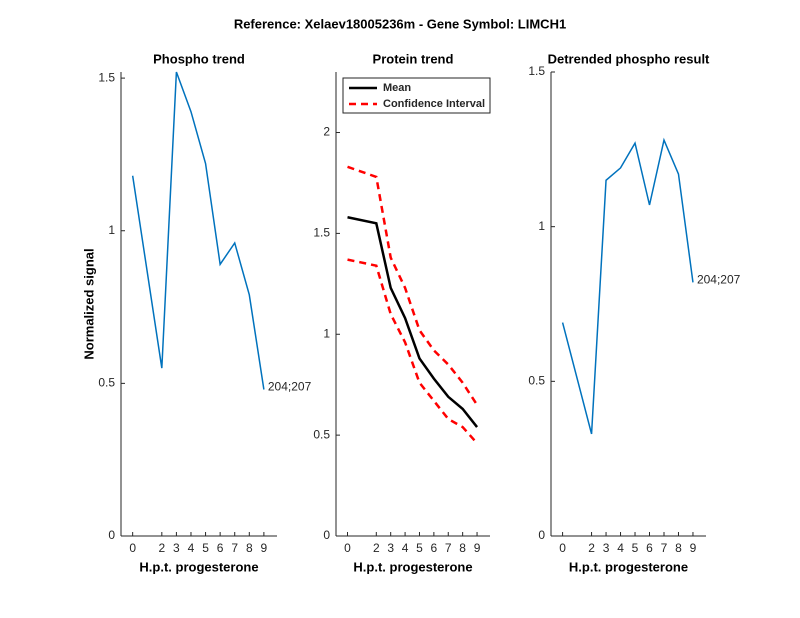 Image resolution: width=800 pixels, height=618 pixels. I want to click on panel-title: Protein trend, so click(413, 58).